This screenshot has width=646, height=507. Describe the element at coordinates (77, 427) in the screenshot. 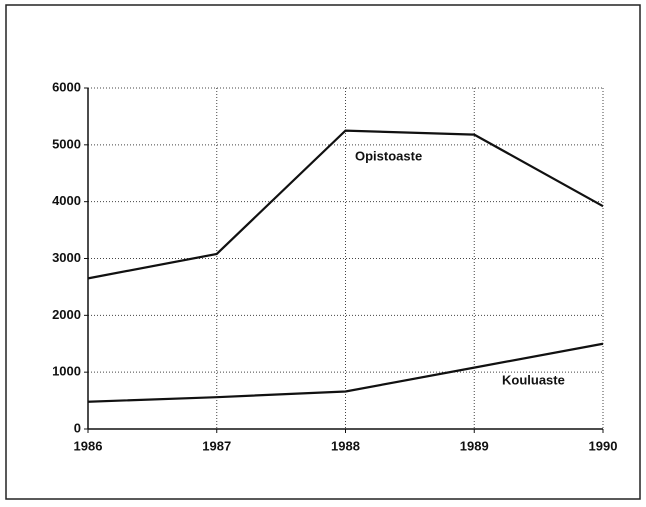

I see `y-tick-label: 0` at that location.